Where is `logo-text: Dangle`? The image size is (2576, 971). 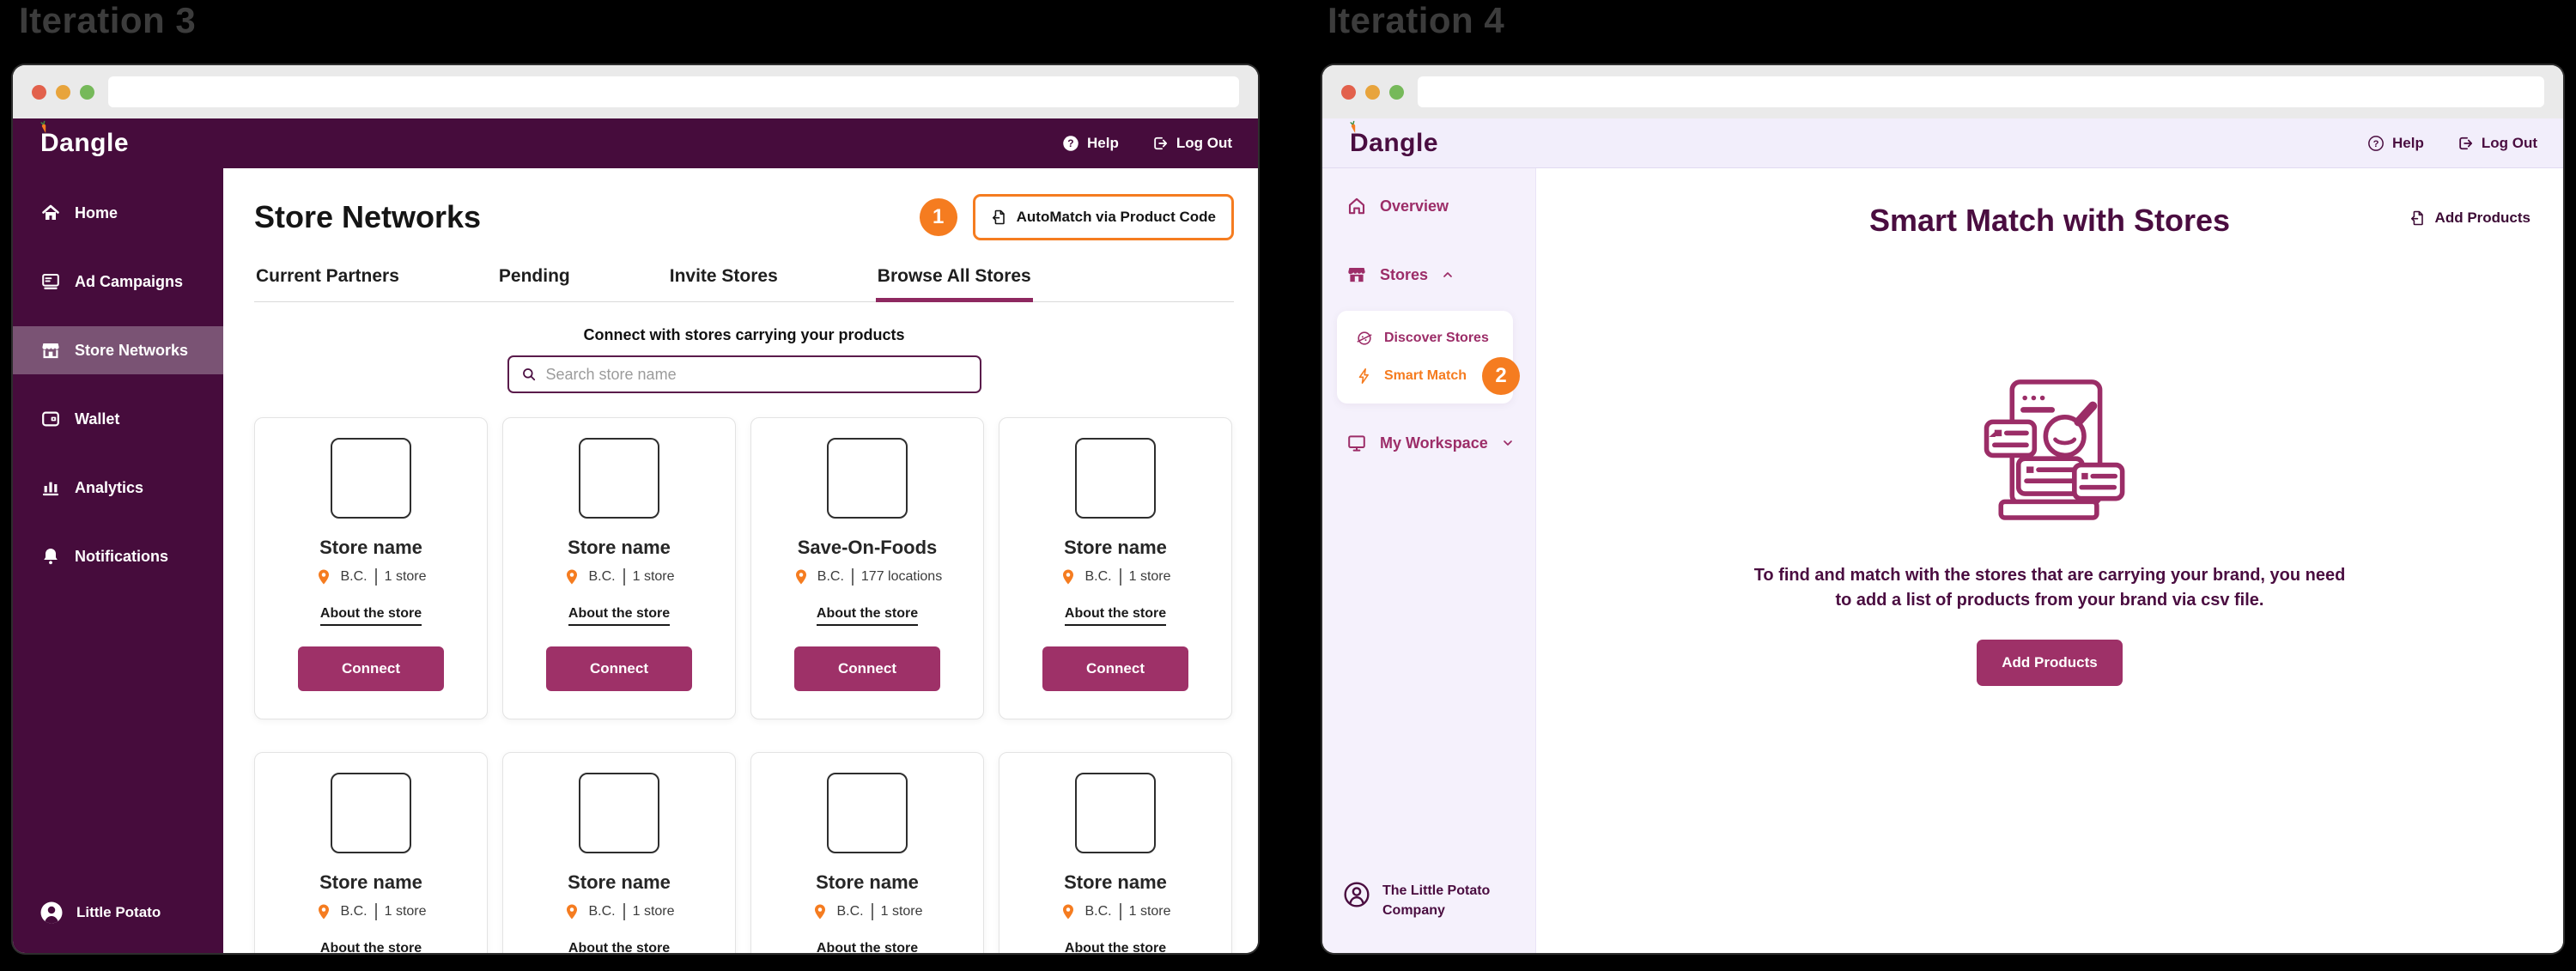 logo-text: Dangle is located at coordinates (85, 143).